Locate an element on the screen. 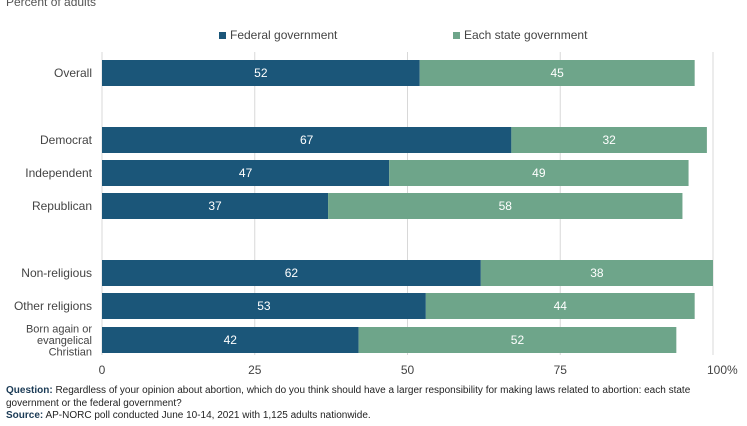 This screenshot has width=747, height=426. legend-item-state: Each state government is located at coordinates (520, 35).